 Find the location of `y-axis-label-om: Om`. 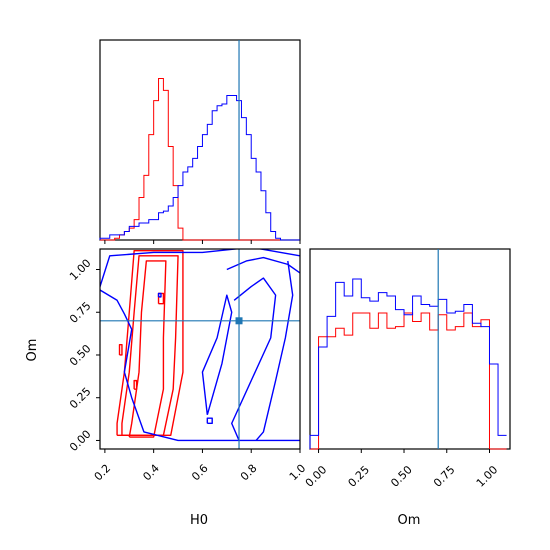

y-axis-label-om: Om is located at coordinates (32, 350).